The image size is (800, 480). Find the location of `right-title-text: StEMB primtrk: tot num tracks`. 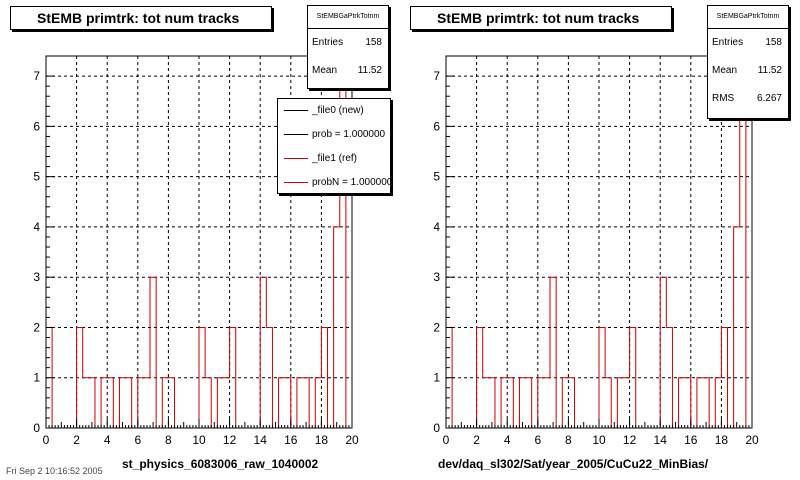

right-title-text: StEMB primtrk: tot num tracks is located at coordinates (538, 18).